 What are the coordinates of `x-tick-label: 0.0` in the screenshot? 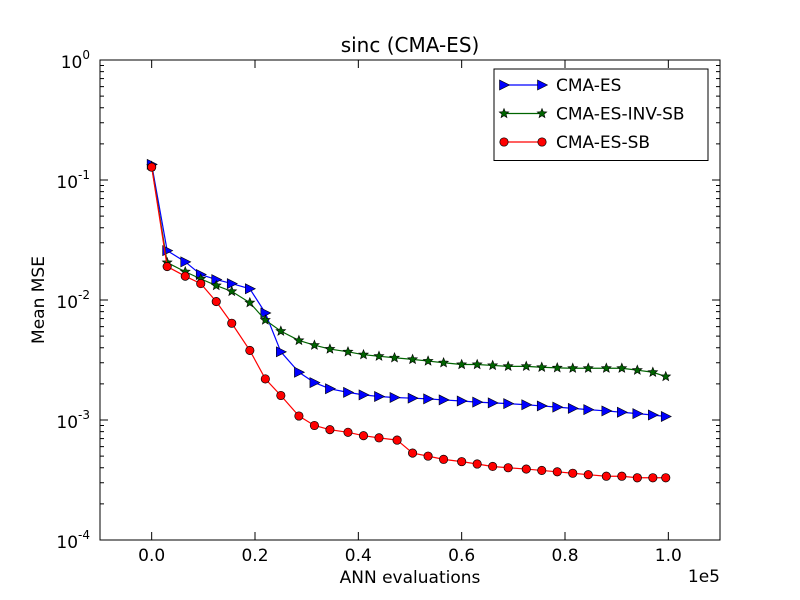 It's located at (151, 556).